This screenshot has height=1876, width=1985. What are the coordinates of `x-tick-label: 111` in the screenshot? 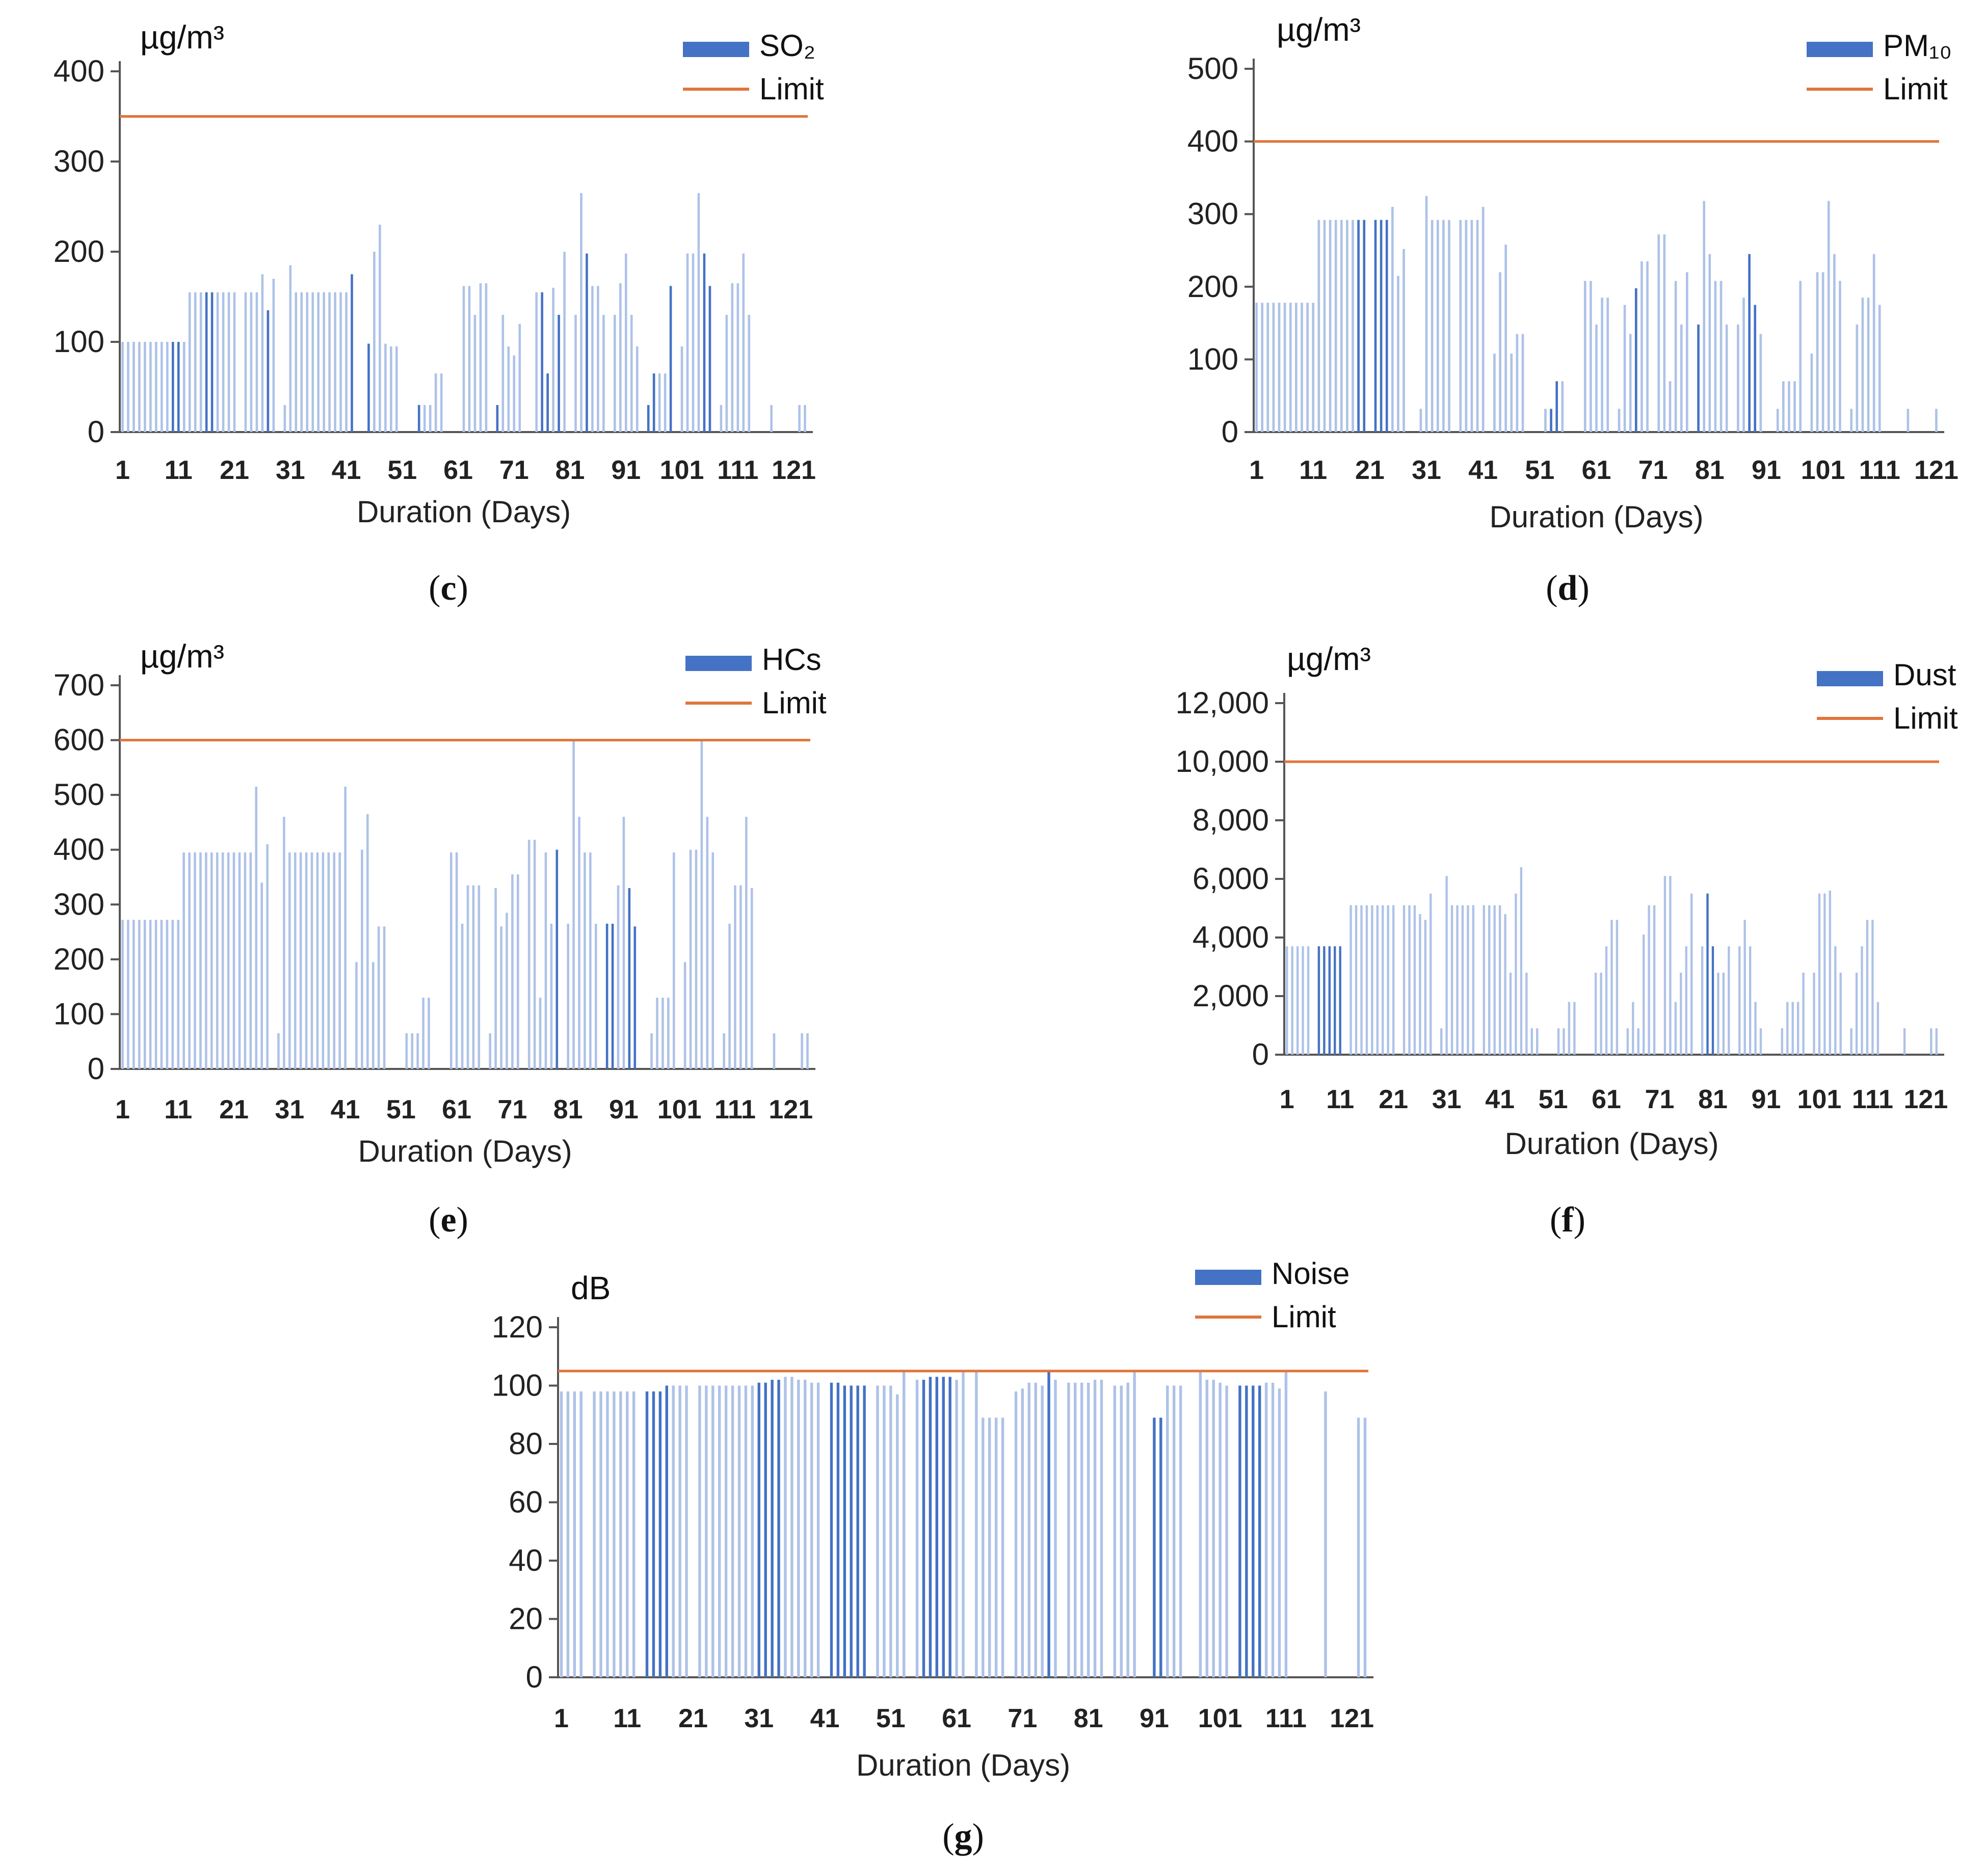 It's located at (735, 1109).